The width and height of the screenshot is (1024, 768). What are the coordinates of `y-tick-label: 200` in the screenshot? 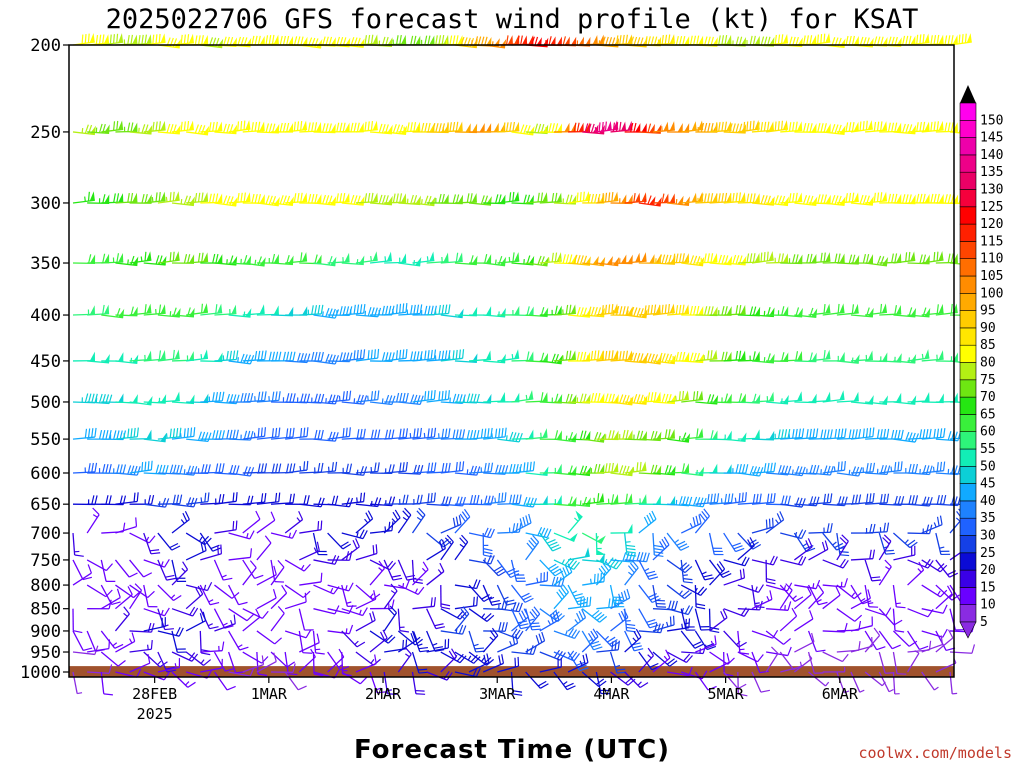 It's located at (45, 46).